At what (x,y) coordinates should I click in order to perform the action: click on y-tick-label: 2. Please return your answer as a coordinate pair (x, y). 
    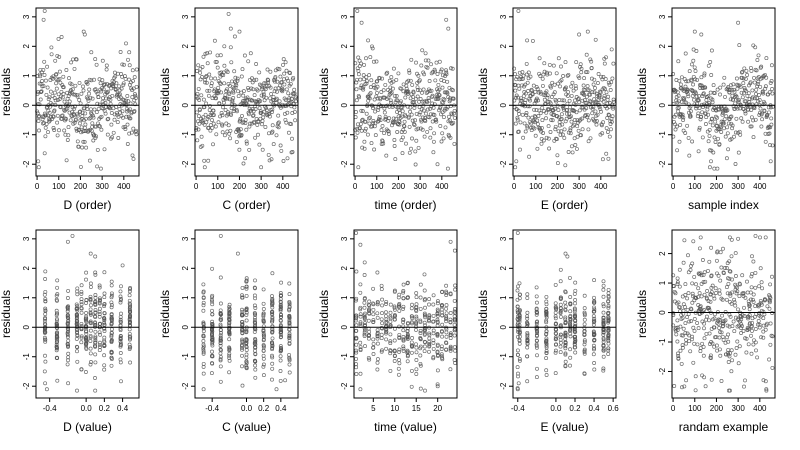
    Looking at the image, I should click on (662, 253).